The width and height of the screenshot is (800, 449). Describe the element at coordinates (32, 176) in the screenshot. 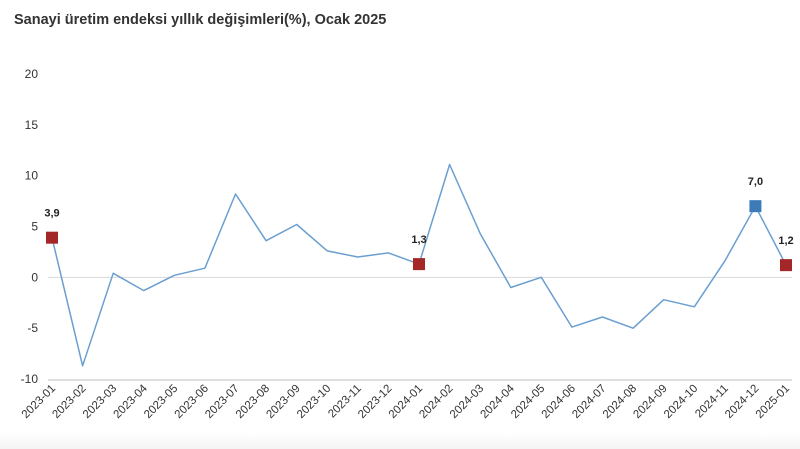

I see `y-tick-label: 10` at that location.